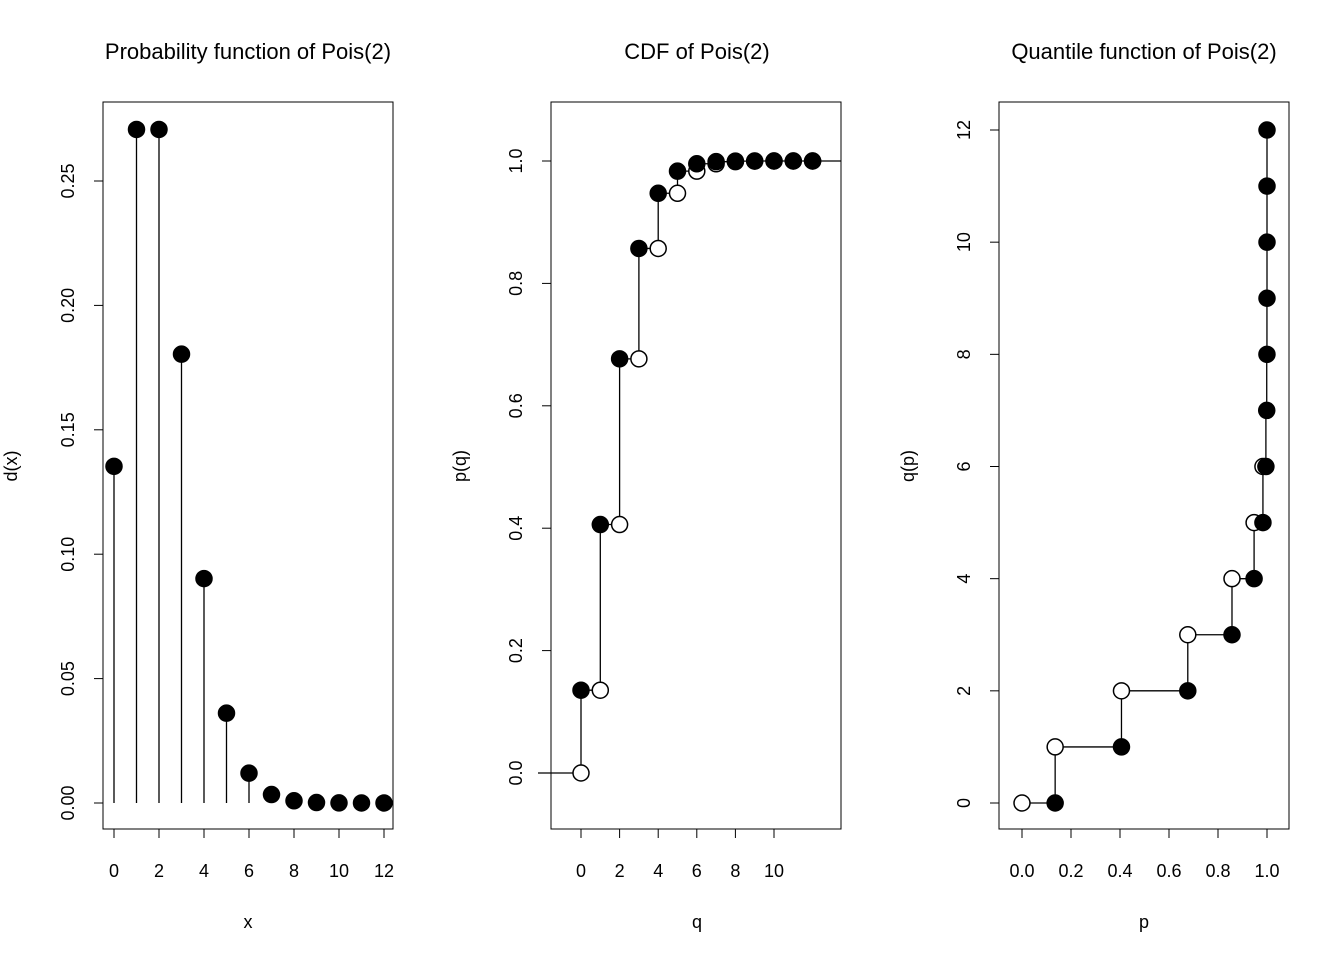  I want to click on y-axis-label: q(p), so click(908, 466).